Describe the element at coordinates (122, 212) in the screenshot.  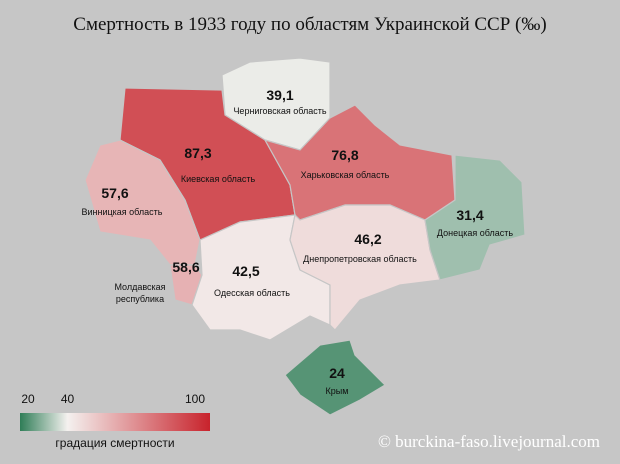
I see `region-name: Винницкая область` at that location.